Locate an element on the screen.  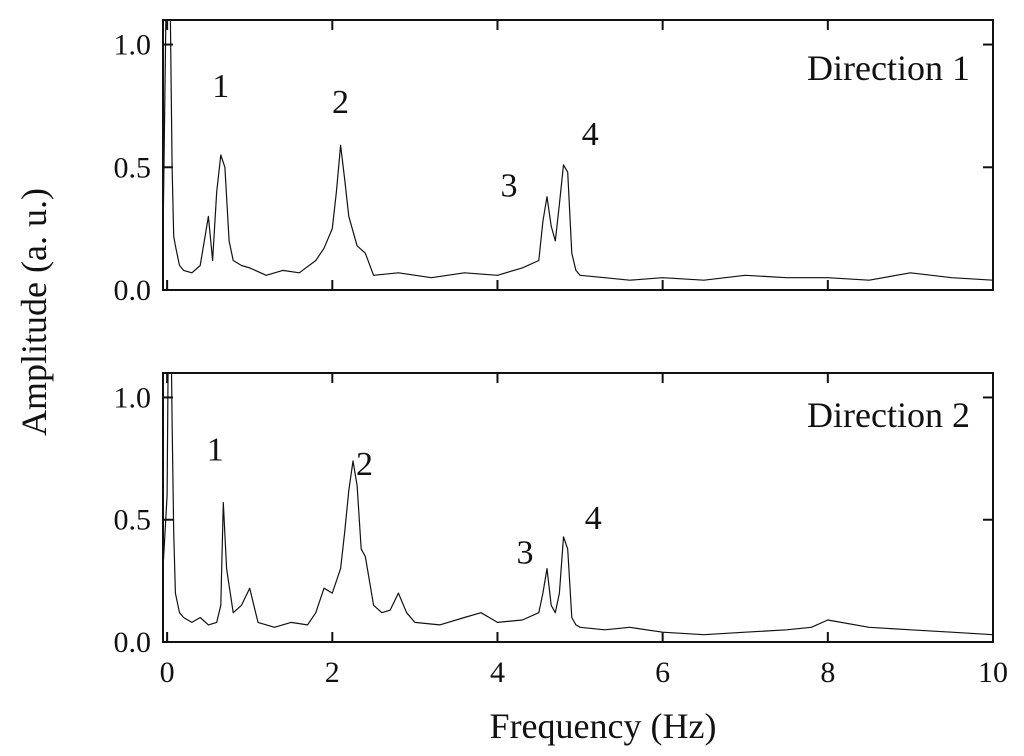
panel-label: Direction 2 is located at coordinates (888, 415).